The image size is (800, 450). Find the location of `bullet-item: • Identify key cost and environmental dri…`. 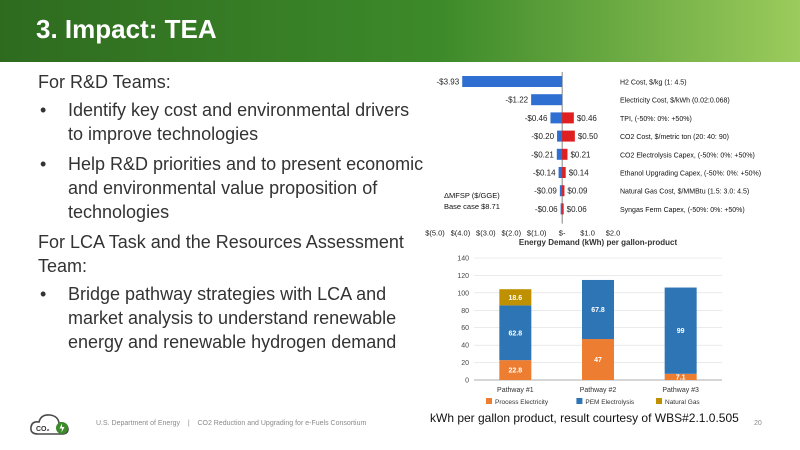

bullet-item: • Identify key cost and environmental dri… is located at coordinates (233, 122).